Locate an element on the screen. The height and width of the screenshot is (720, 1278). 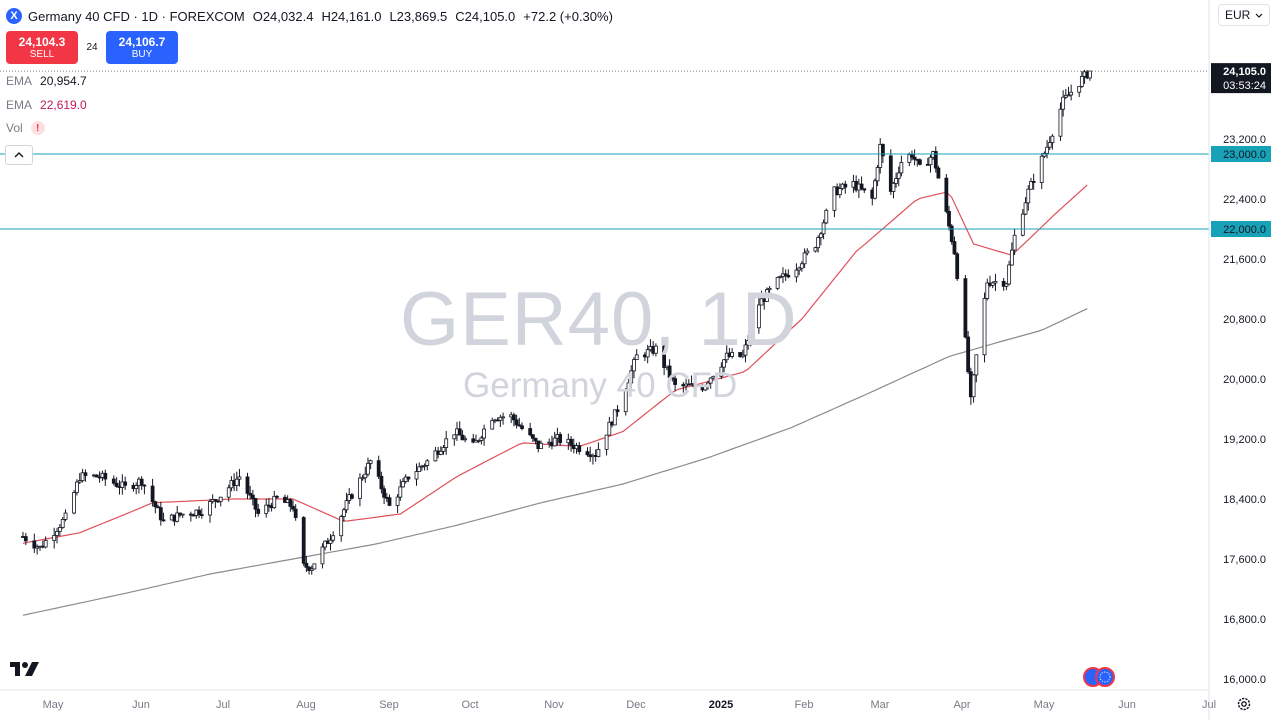
x-tick-label: Nov is located at coordinates (554, 705).